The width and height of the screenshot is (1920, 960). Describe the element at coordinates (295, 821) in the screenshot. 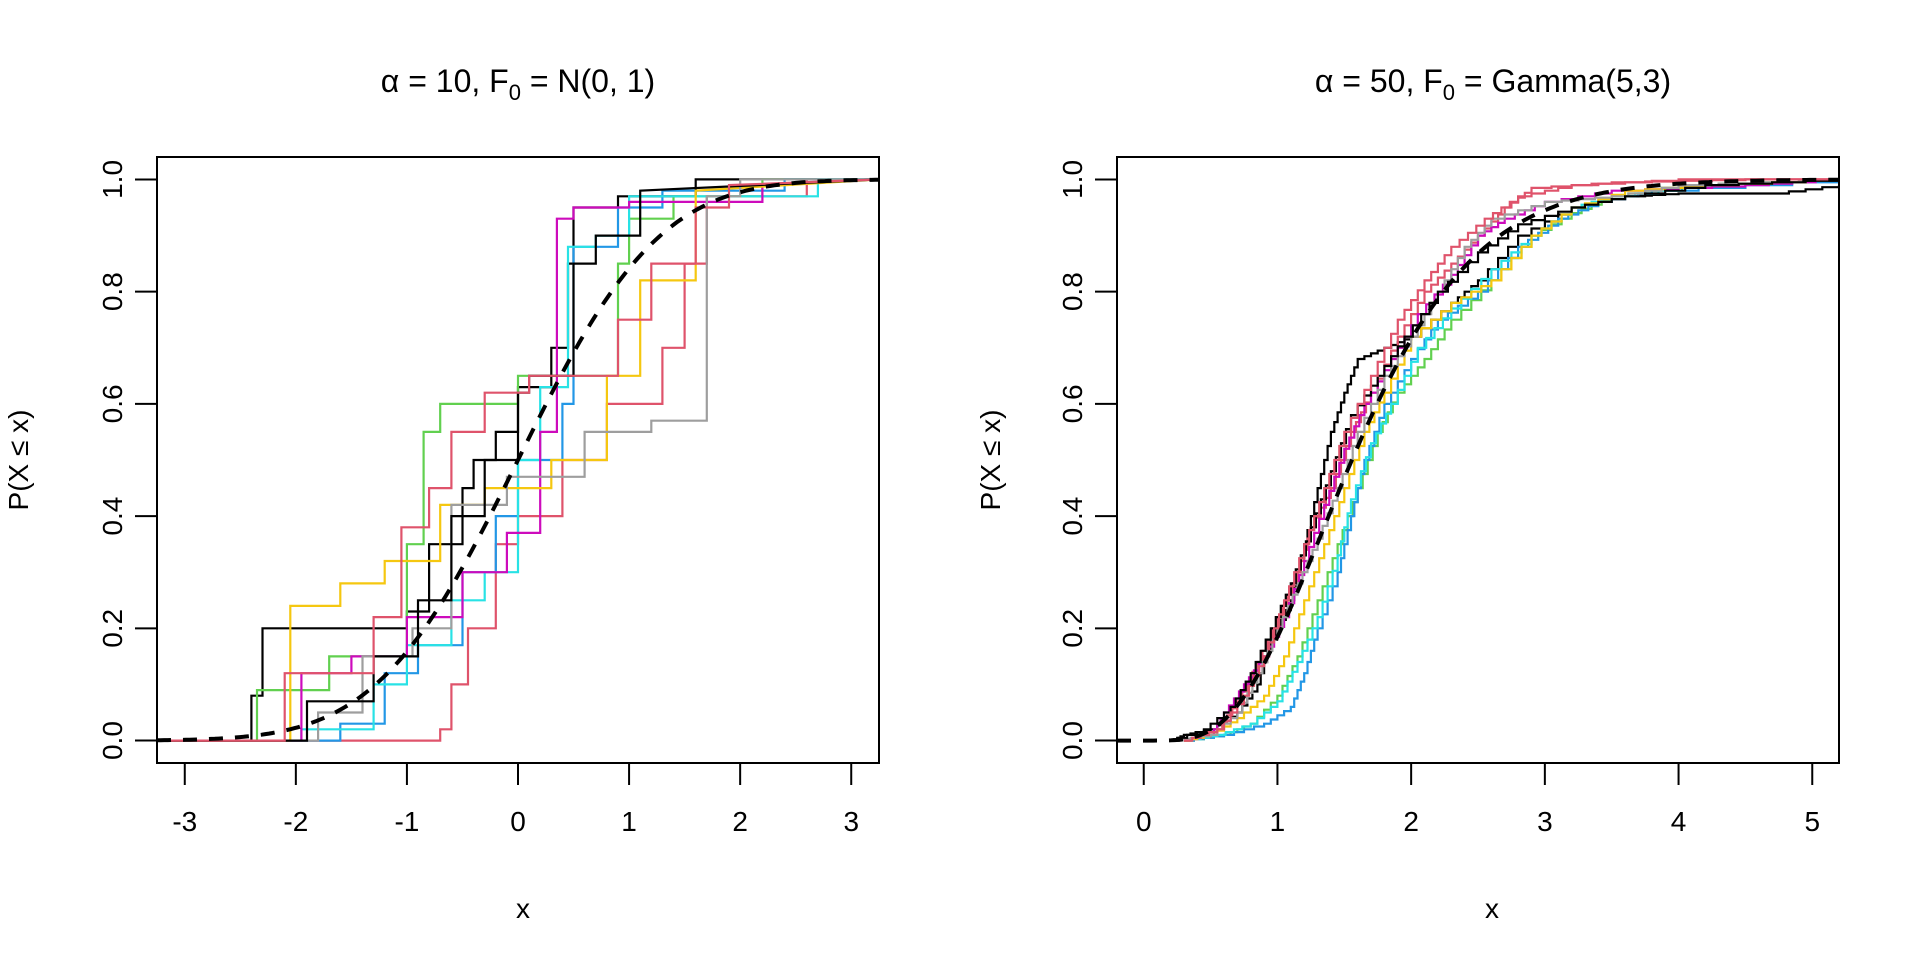

I see `x-tick-label: -2` at that location.